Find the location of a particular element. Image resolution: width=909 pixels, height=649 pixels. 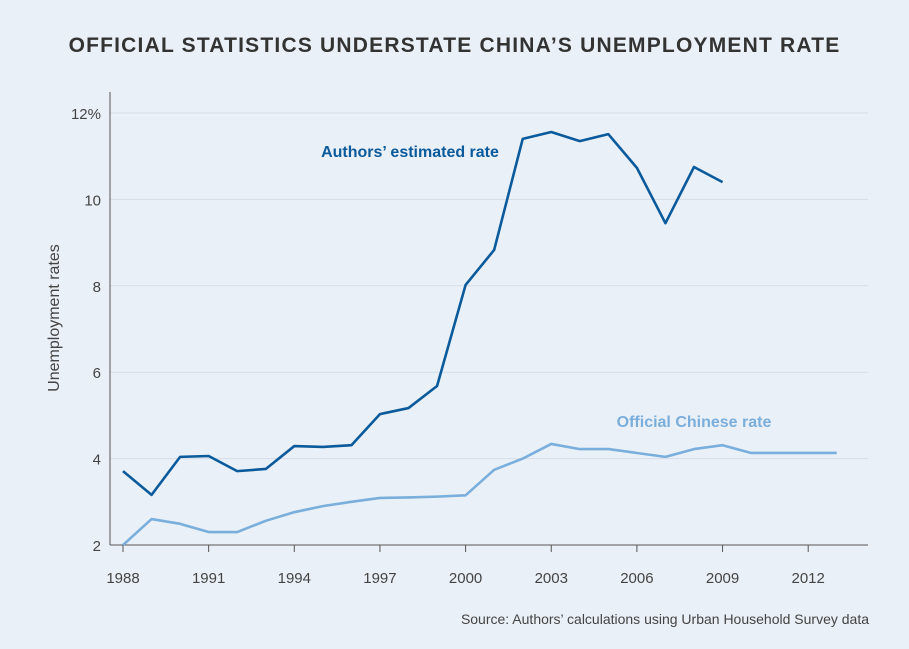

x-tick-label: 2006 is located at coordinates (636, 578).